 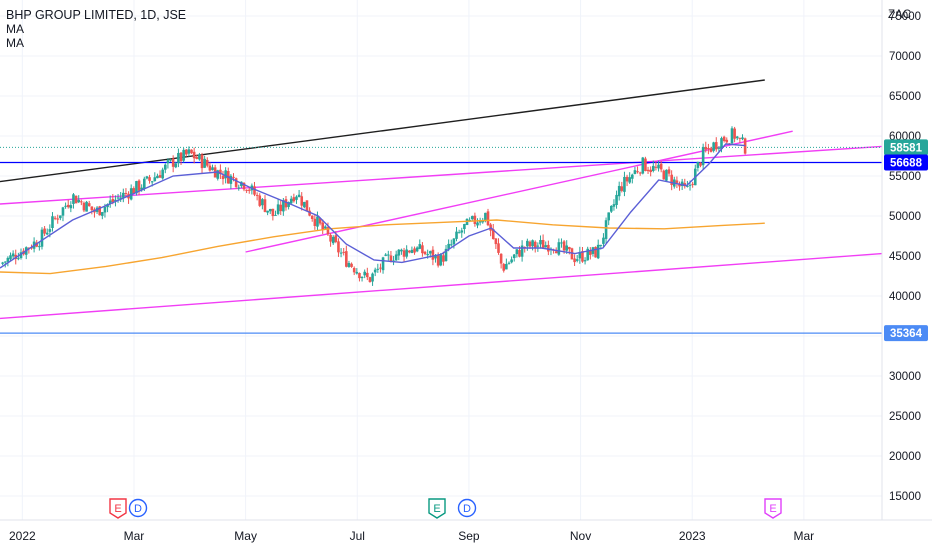 I want to click on x-tick-label: Jul, so click(x=357, y=536).